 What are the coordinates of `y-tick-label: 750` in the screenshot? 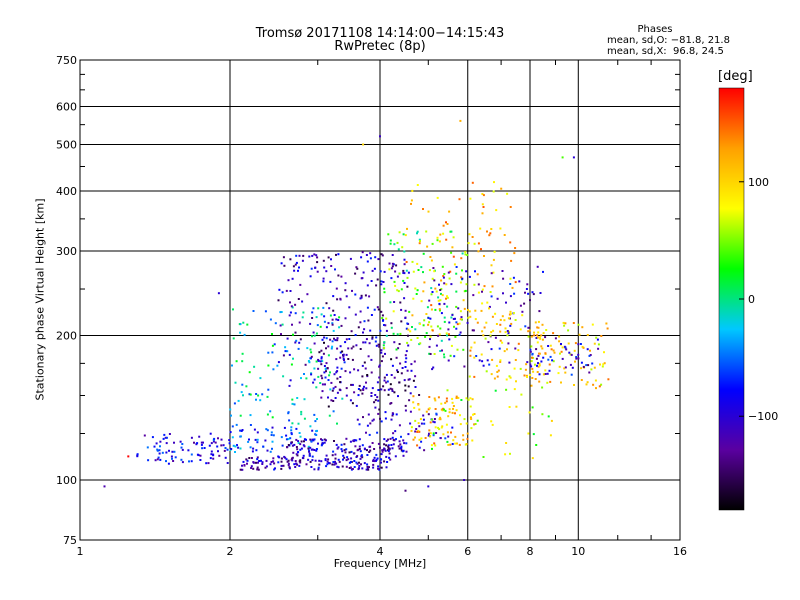 It's located at (66, 60).